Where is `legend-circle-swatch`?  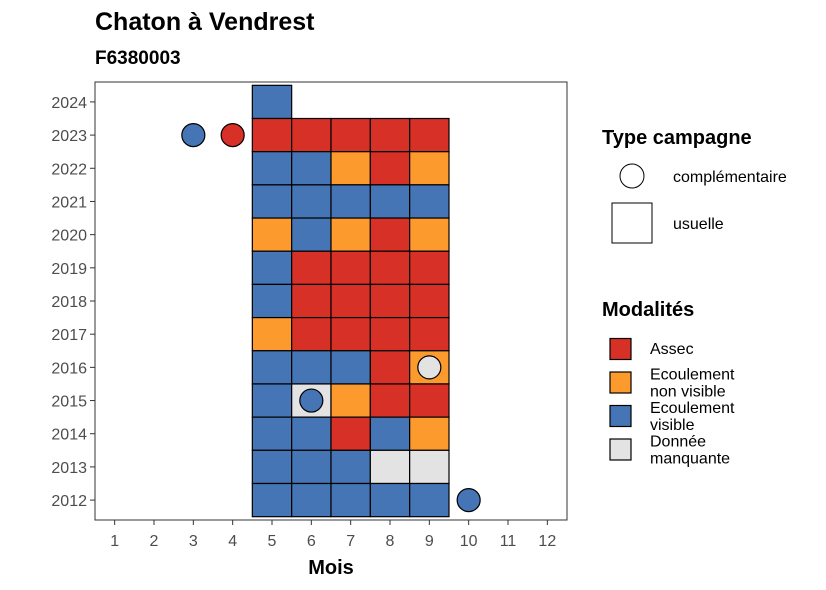
legend-circle-swatch is located at coordinates (632, 176).